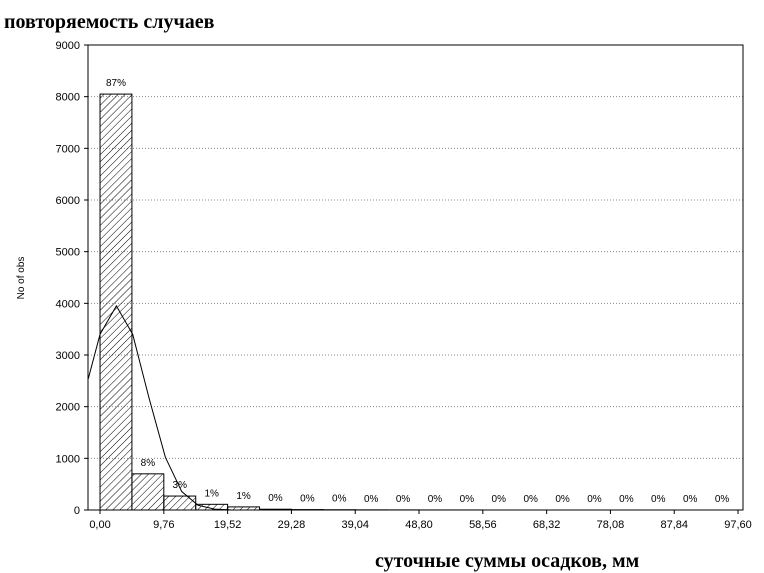 This screenshot has height=573, width=764. What do you see at coordinates (21, 278) in the screenshot?
I see `y-axis-label: No of obs` at bounding box center [21, 278].